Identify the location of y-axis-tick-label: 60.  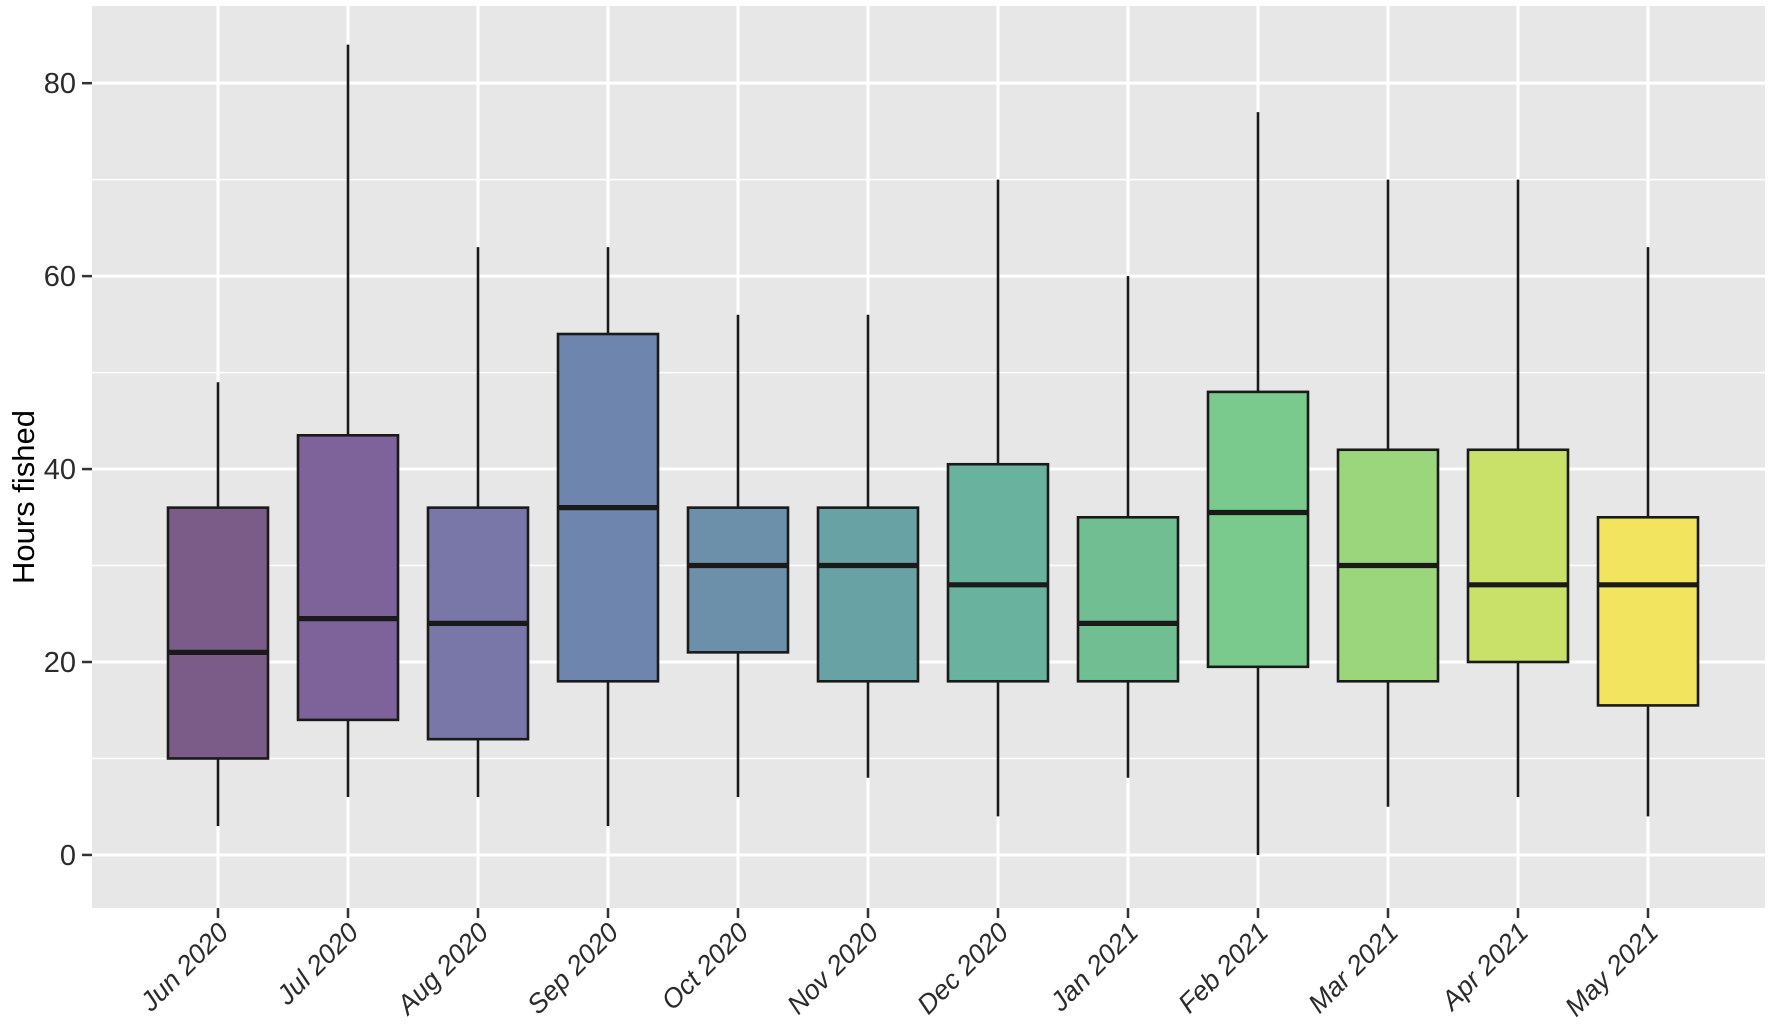
(60, 277).